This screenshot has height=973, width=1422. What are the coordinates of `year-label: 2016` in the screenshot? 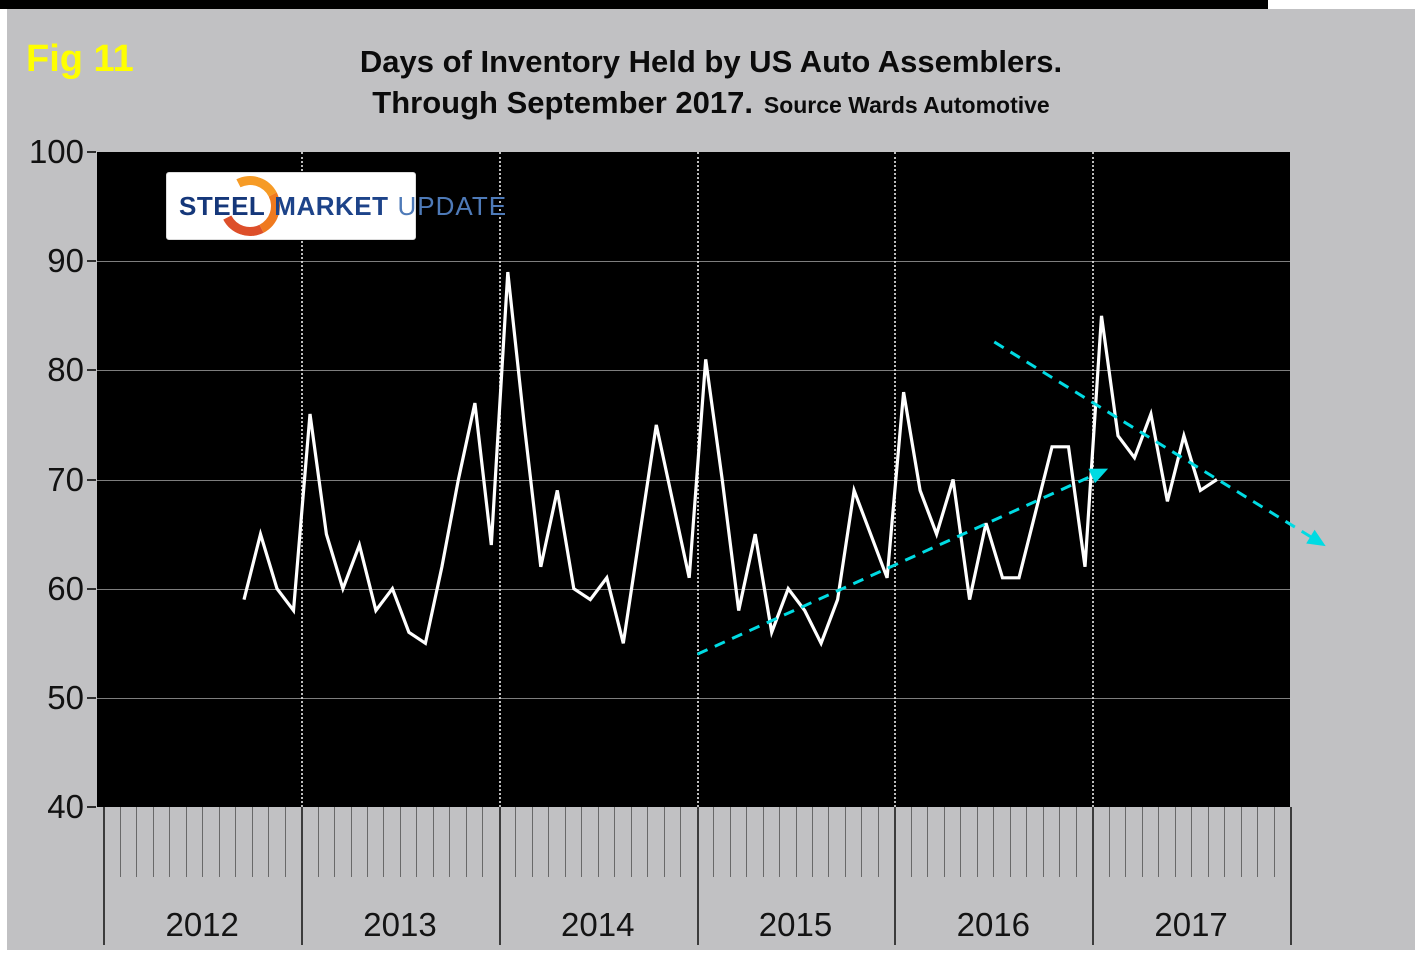 It's located at (993, 924).